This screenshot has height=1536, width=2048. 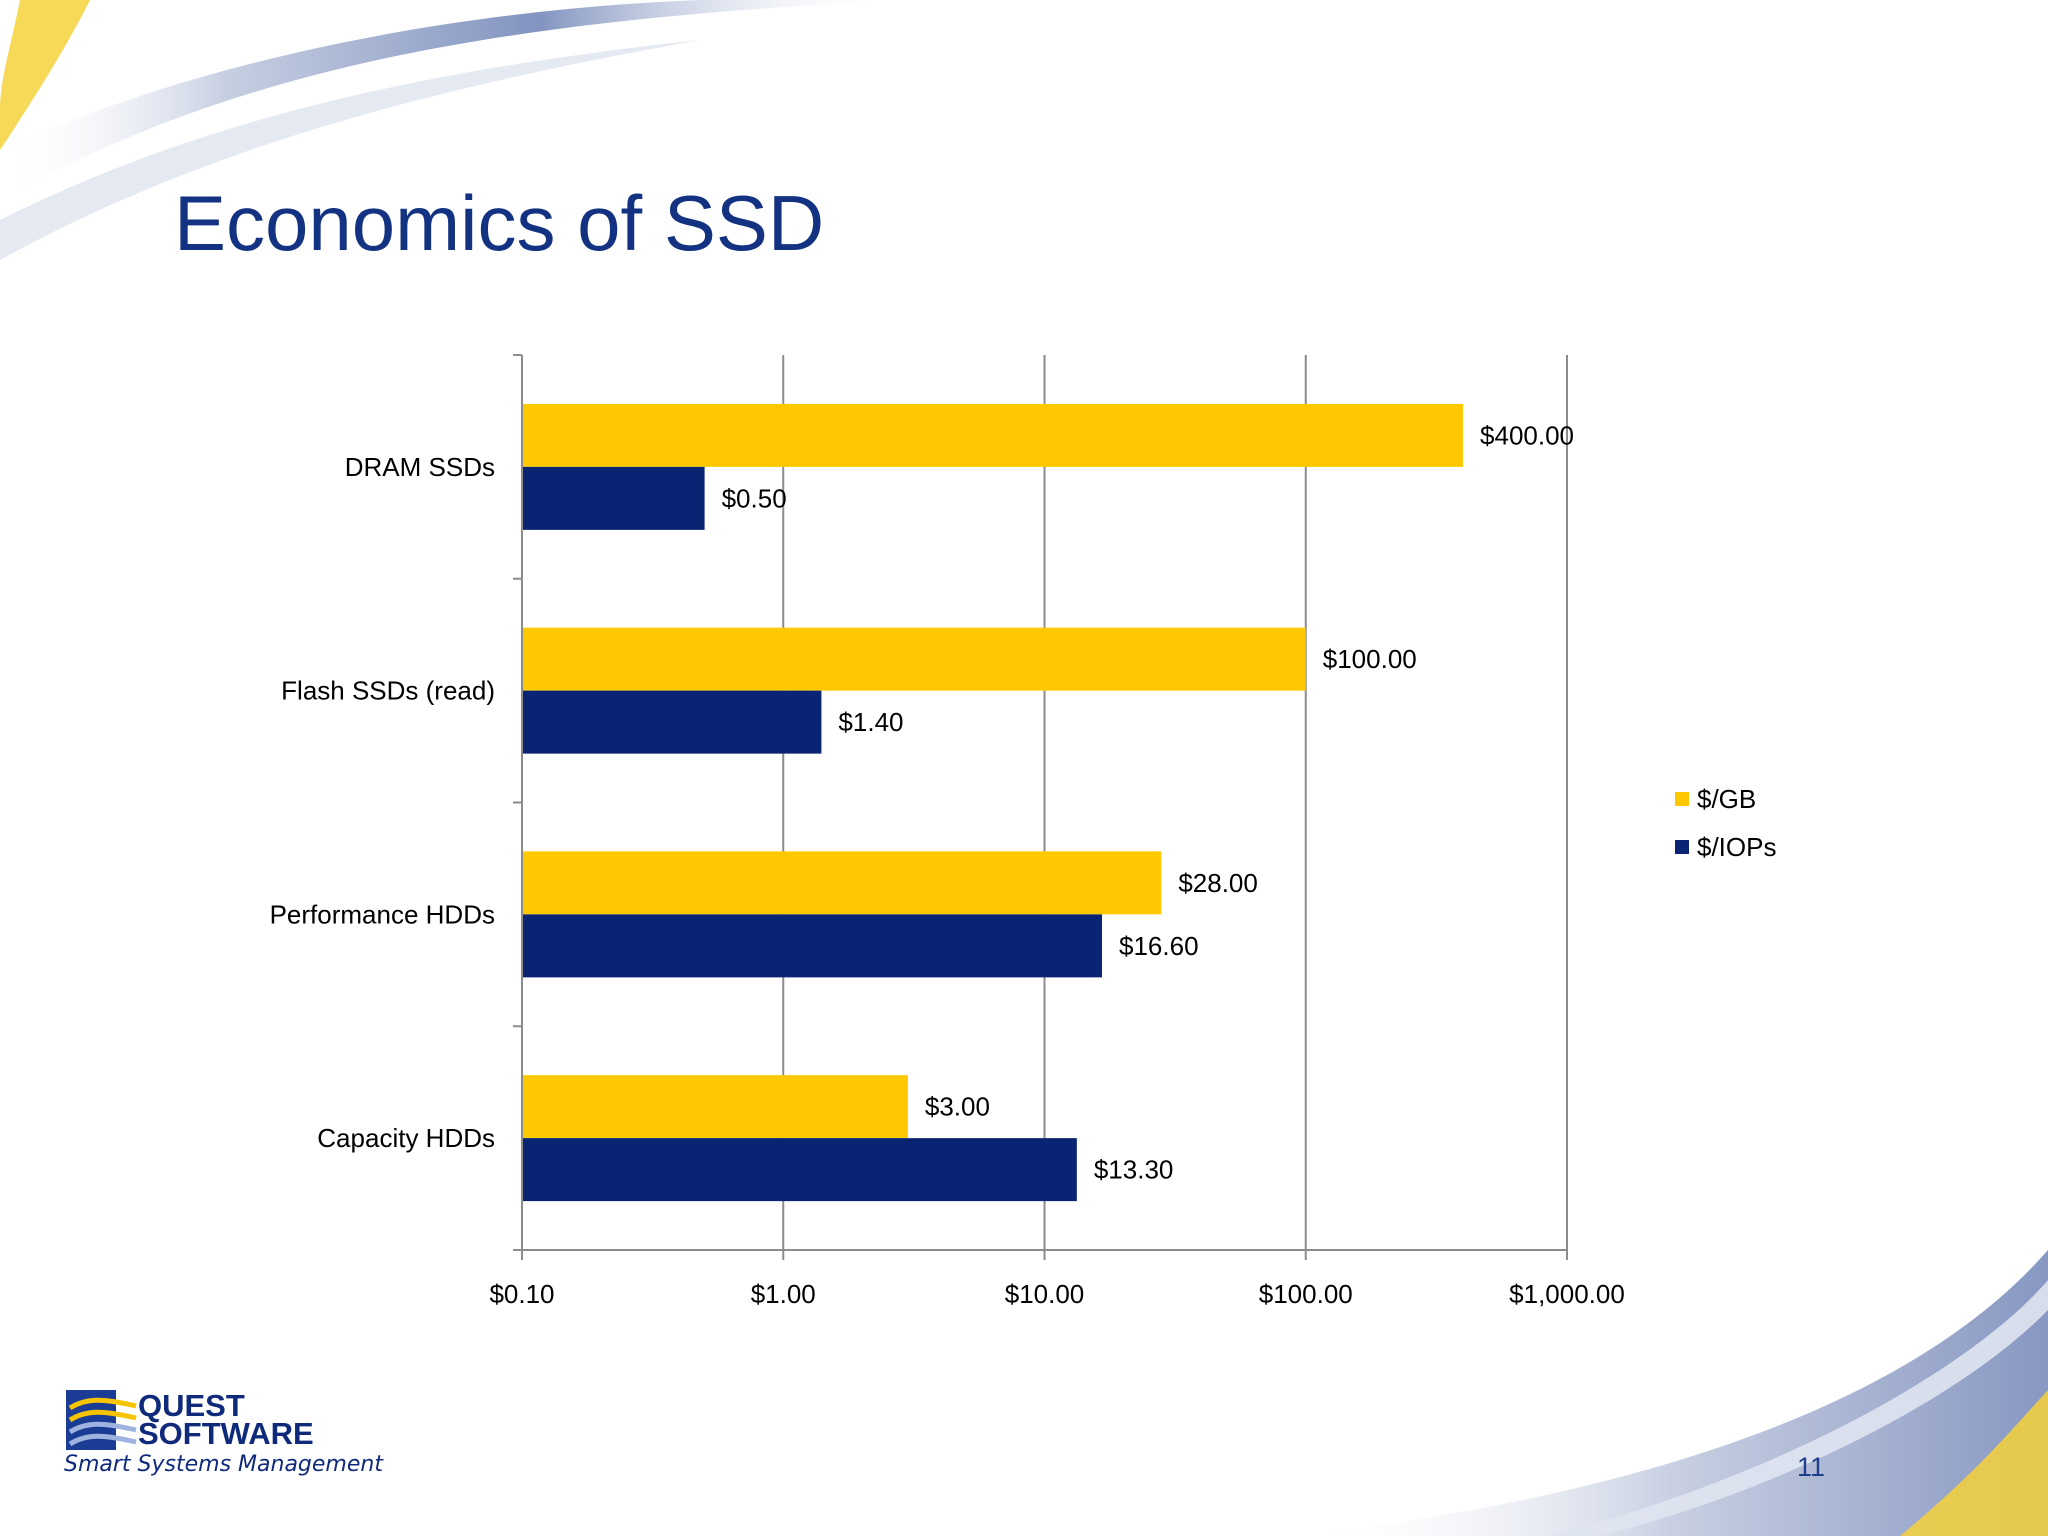 I want to click on swoosh-bottom-yellow, so click(x=1974, y=1463).